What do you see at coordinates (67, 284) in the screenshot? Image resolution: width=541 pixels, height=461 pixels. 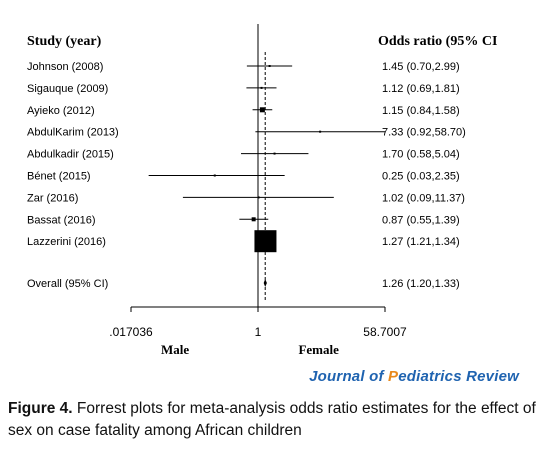 I see `overall-label: Overall (95% CI)` at bounding box center [67, 284].